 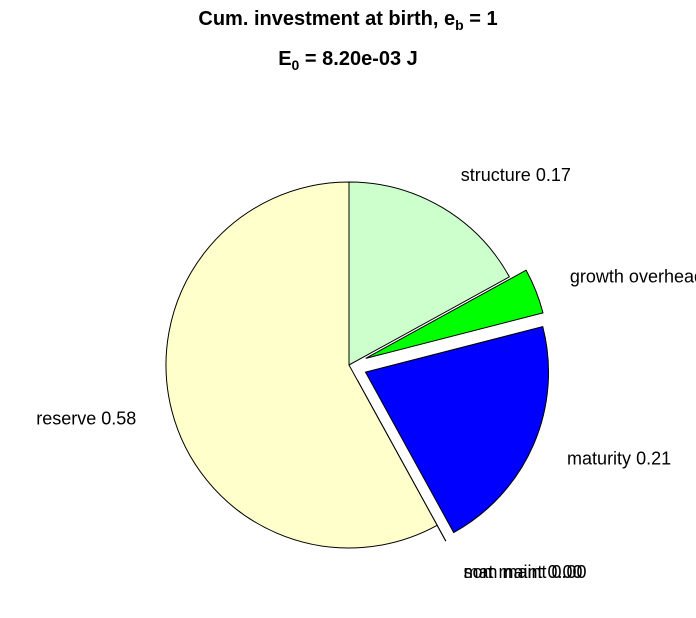 What do you see at coordinates (459, 25) in the screenshot?
I see `title-subscript: b` at bounding box center [459, 25].